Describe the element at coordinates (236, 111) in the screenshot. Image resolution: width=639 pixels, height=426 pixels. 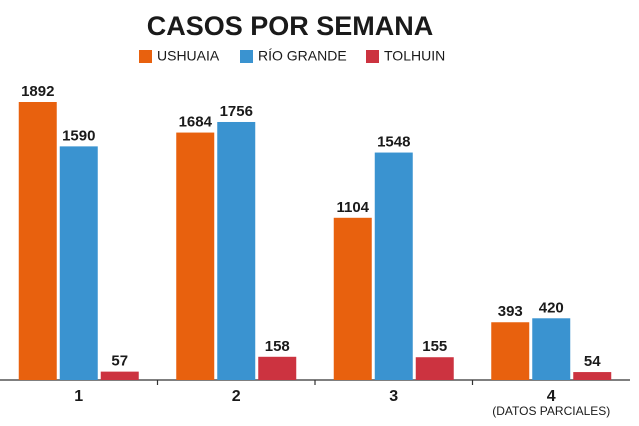
I see `value-label: 1756` at that location.